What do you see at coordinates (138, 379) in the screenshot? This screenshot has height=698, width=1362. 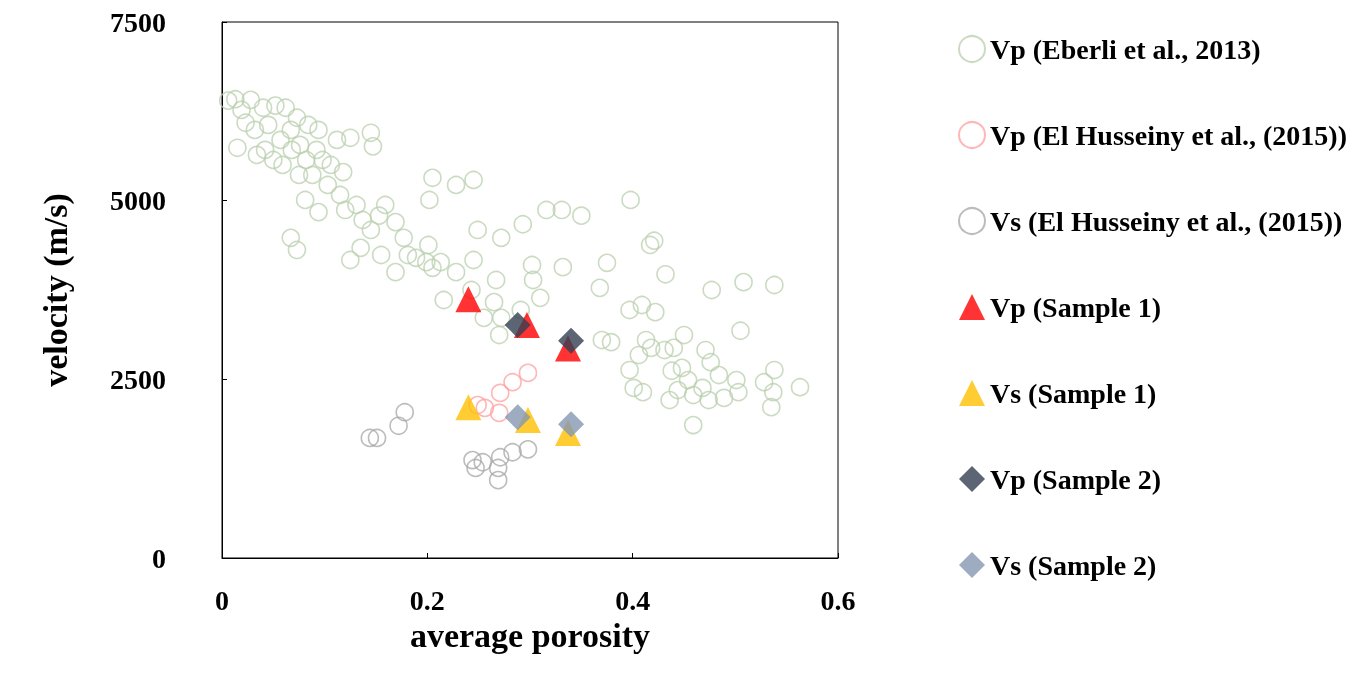 I see `y-tick-label: 2500` at bounding box center [138, 379].